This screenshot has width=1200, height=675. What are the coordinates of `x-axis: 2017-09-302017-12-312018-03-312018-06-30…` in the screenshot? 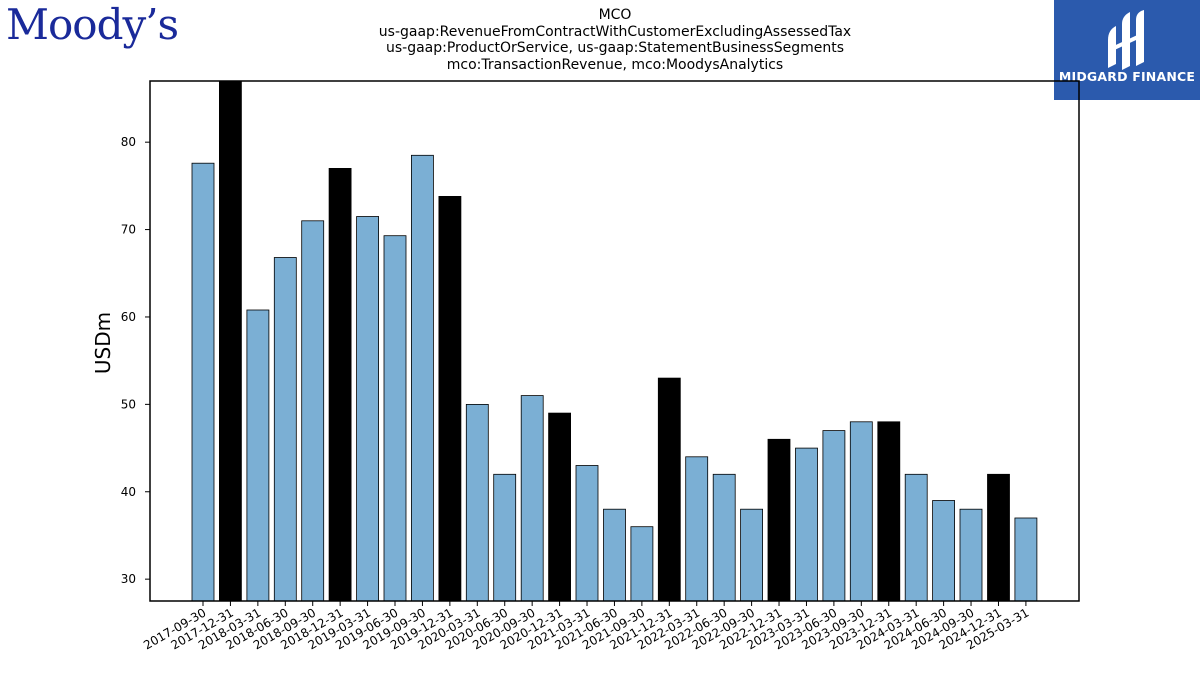 It's located at (586, 626).